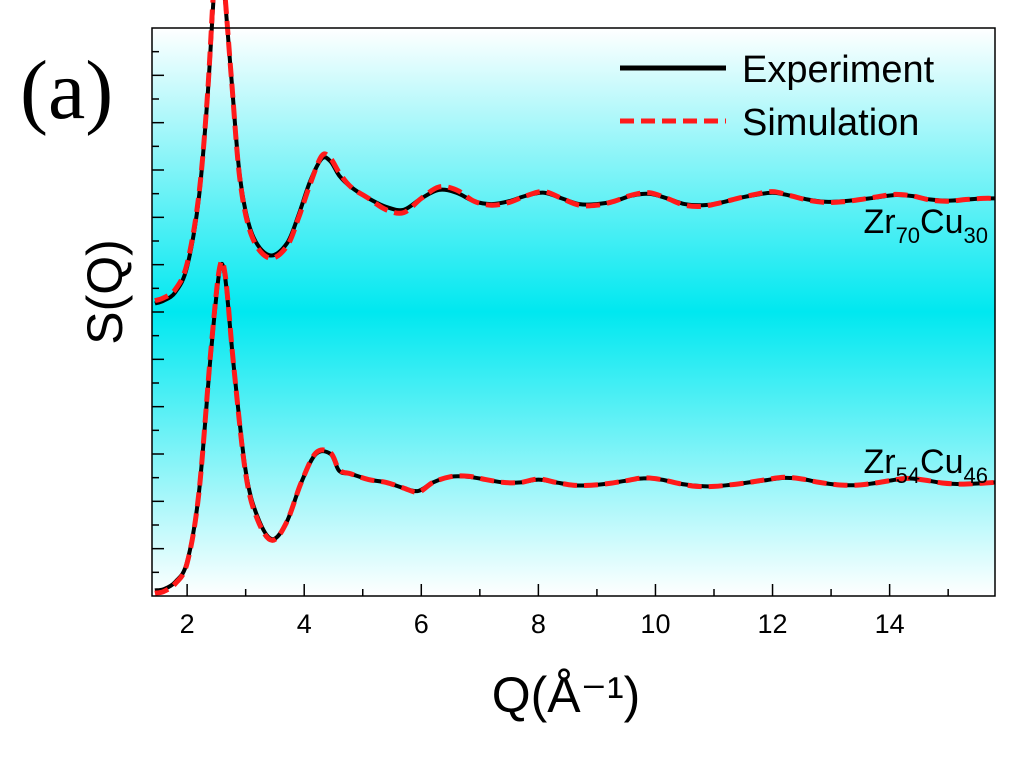  I want to click on x-tick-label: 2, so click(187, 624).